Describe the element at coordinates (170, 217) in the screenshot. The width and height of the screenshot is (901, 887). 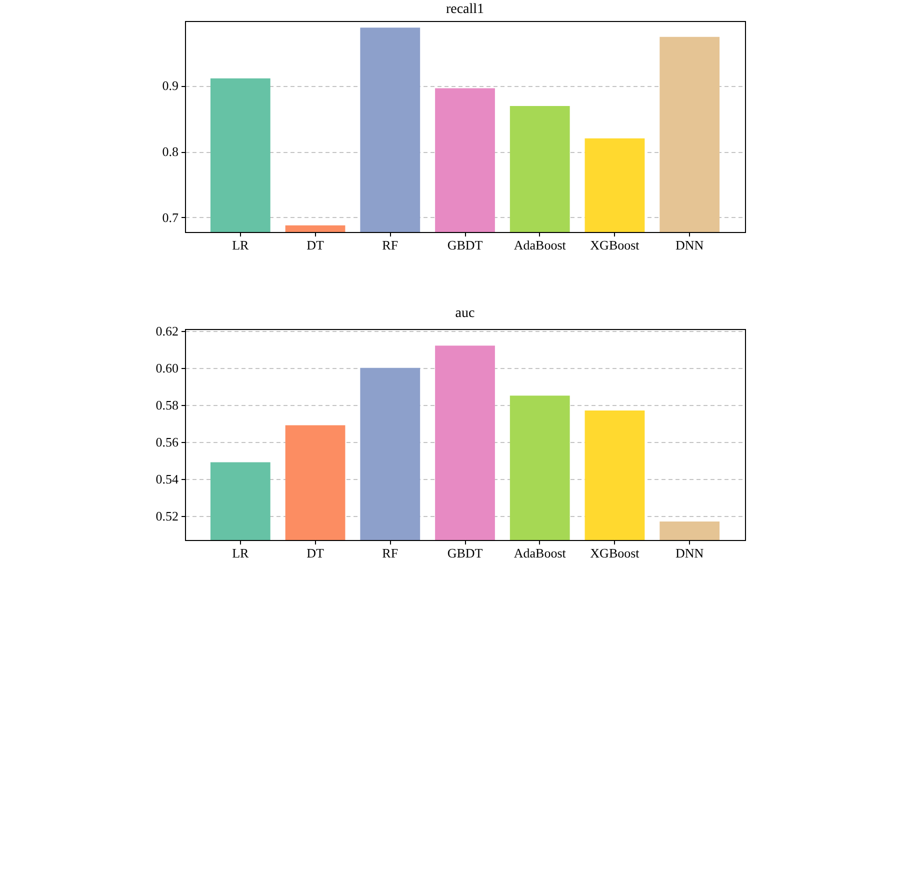
I see `y-tick-label: 0.7` at that location.